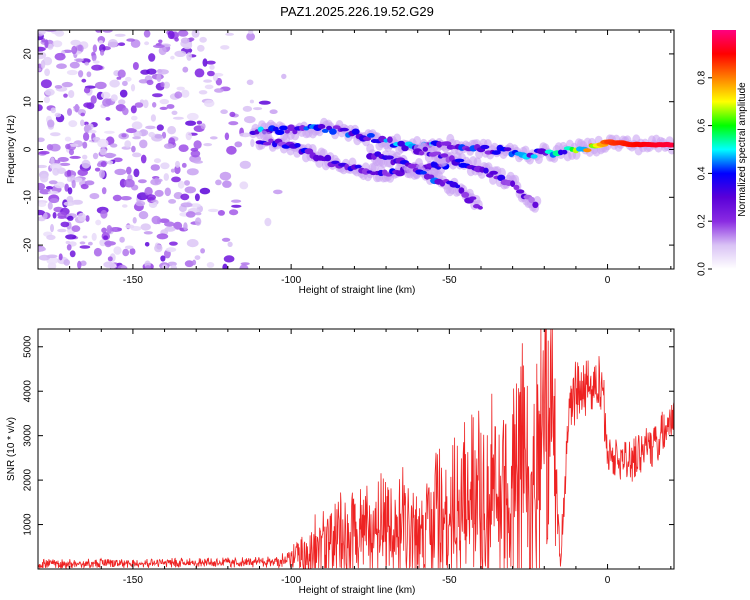  Describe the element at coordinates (702, 125) in the screenshot. I see `colorbar-tick-label: 0.6` at that location.